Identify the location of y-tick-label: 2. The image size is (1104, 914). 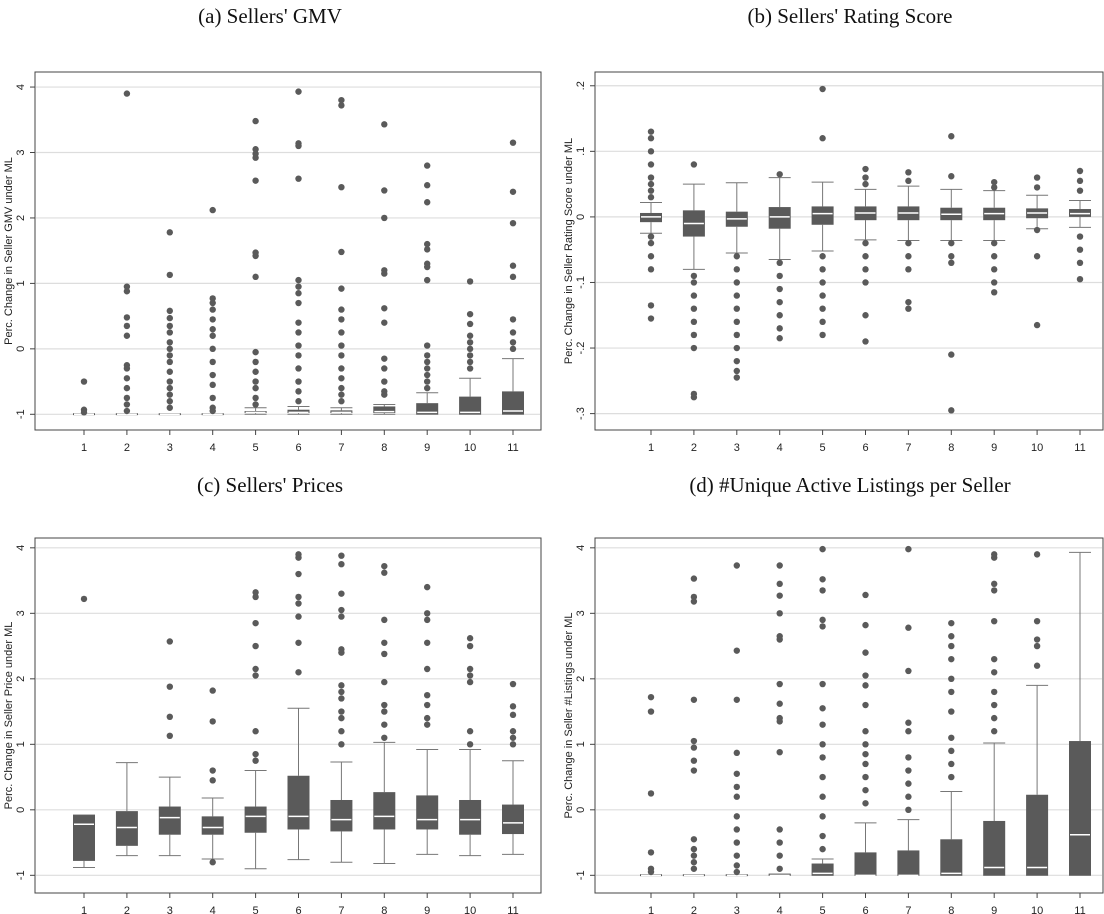
(21, 679).